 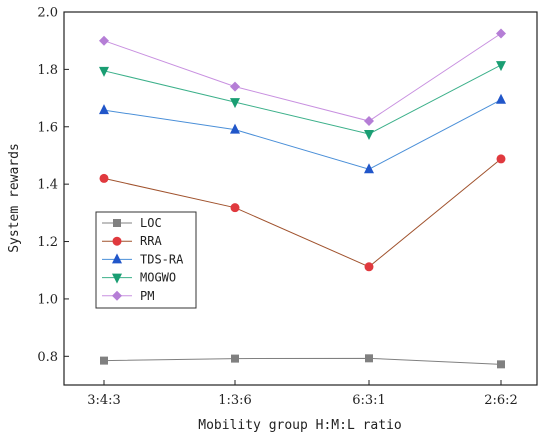 I want to click on legend-label: RRA, so click(x=151, y=241).